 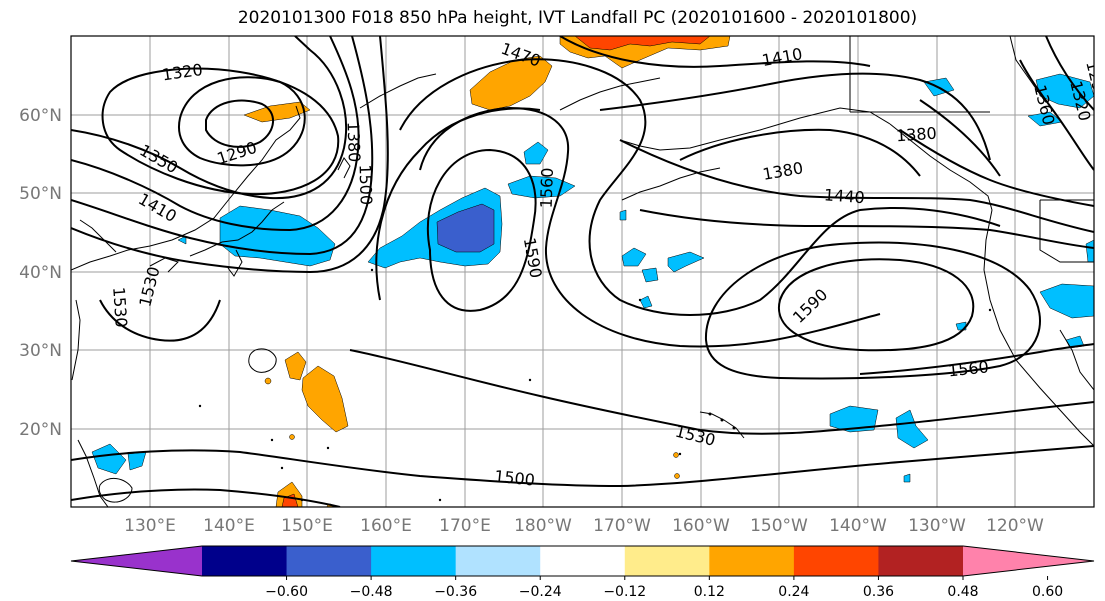 I want to click on colorbar-tick-label: 0.36, so click(x=878, y=592).